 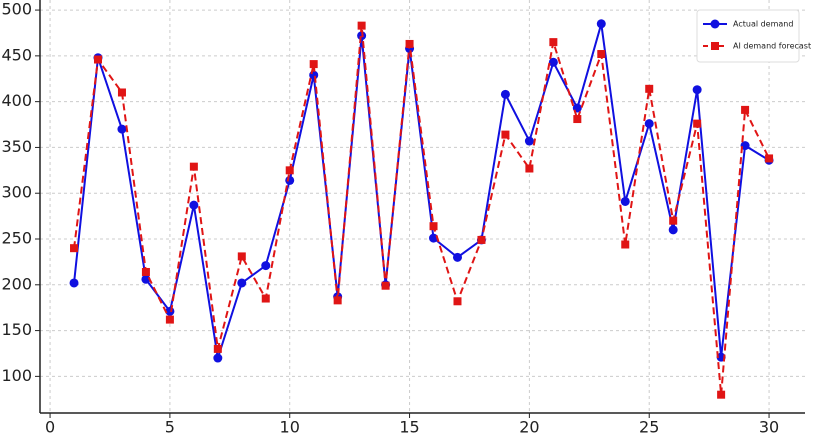 I want to click on y-tick-label: 100, so click(x=16, y=375).